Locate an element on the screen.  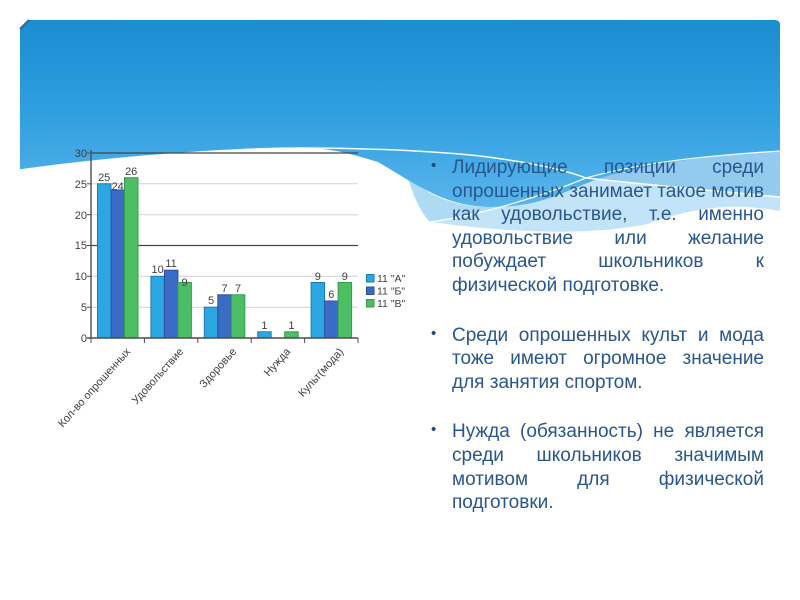
svg-text: Культ(мода) is located at coordinates (321, 373).